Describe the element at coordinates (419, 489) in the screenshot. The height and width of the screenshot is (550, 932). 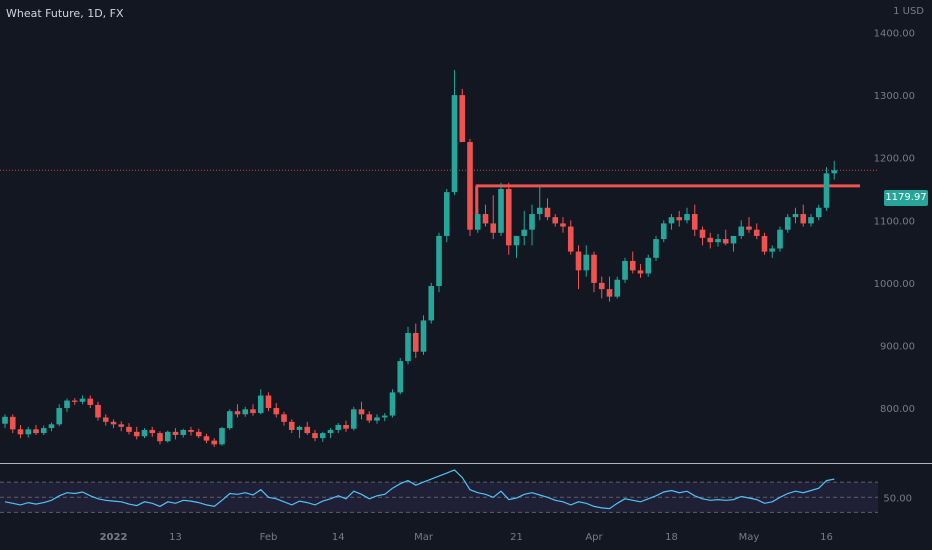
I see `rsi-line` at that location.